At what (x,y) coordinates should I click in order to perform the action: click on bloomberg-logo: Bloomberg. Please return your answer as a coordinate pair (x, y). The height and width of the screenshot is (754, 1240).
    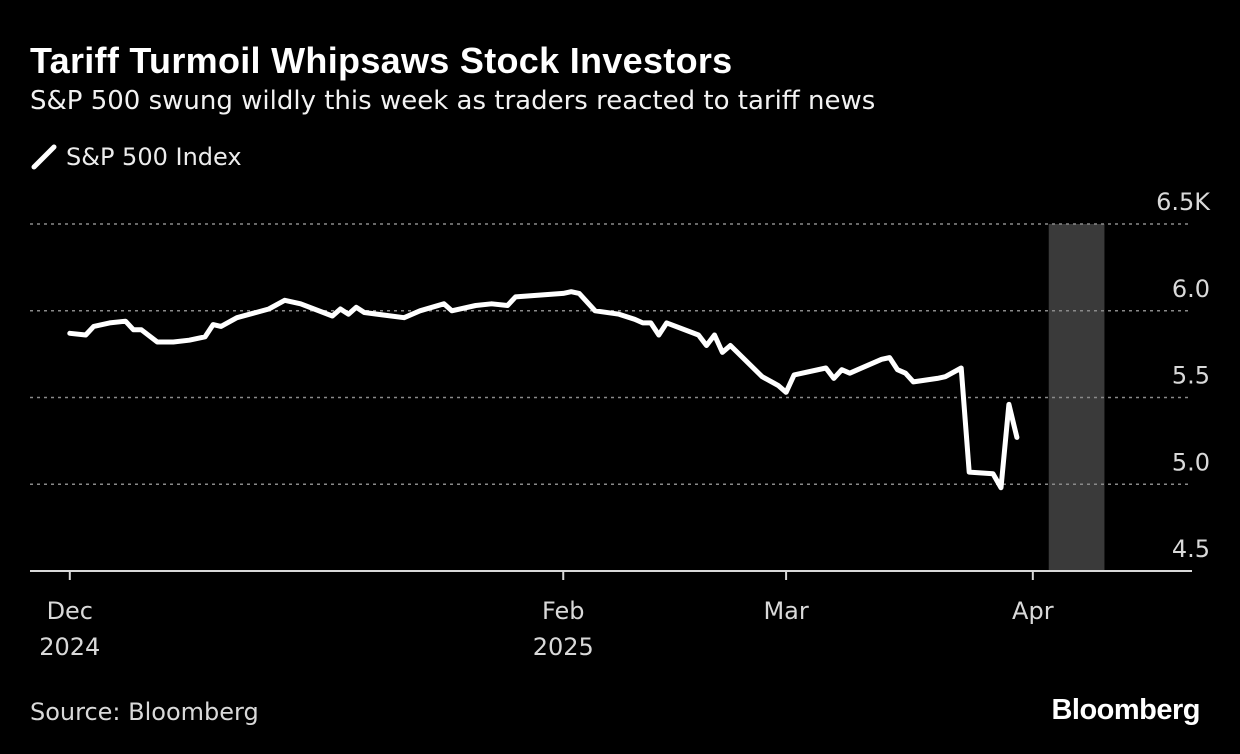
    Looking at the image, I should click on (1125, 710).